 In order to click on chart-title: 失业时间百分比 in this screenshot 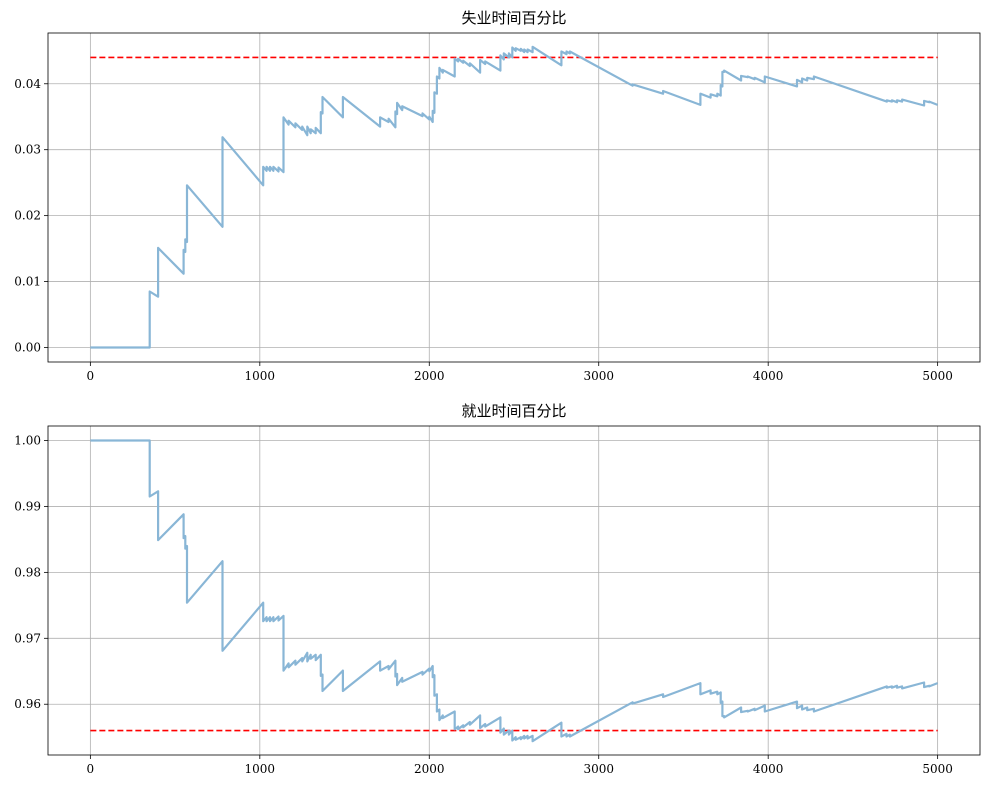, I will do `click(513, 18)`.